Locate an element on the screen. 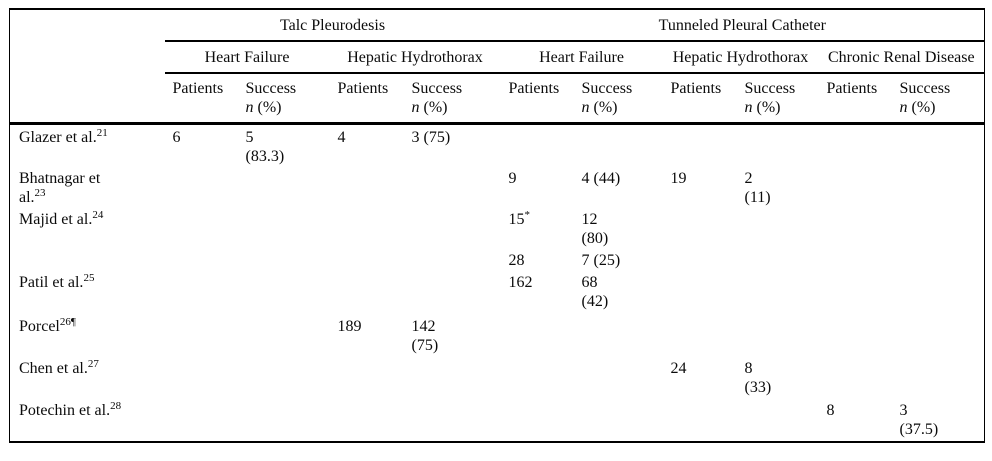 Image resolution: width=992 pixels, height=461 pixels. data-cell: 8 (33) is located at coordinates (758, 377).